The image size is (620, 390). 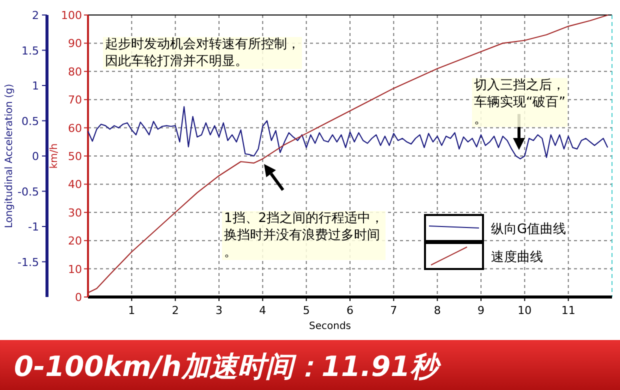 What do you see at coordinates (75, 269) in the screenshot?
I see `y2-tick-label: 10` at bounding box center [75, 269].